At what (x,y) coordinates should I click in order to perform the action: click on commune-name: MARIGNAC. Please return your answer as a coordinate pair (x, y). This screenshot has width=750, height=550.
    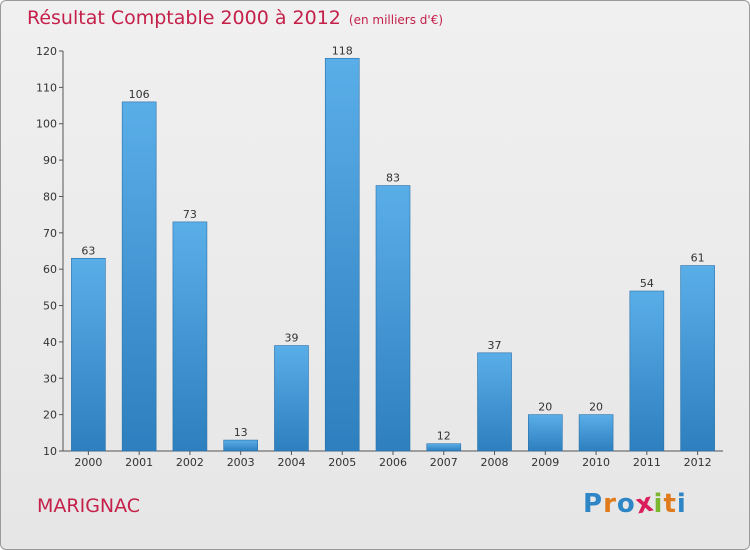
    Looking at the image, I should click on (89, 506).